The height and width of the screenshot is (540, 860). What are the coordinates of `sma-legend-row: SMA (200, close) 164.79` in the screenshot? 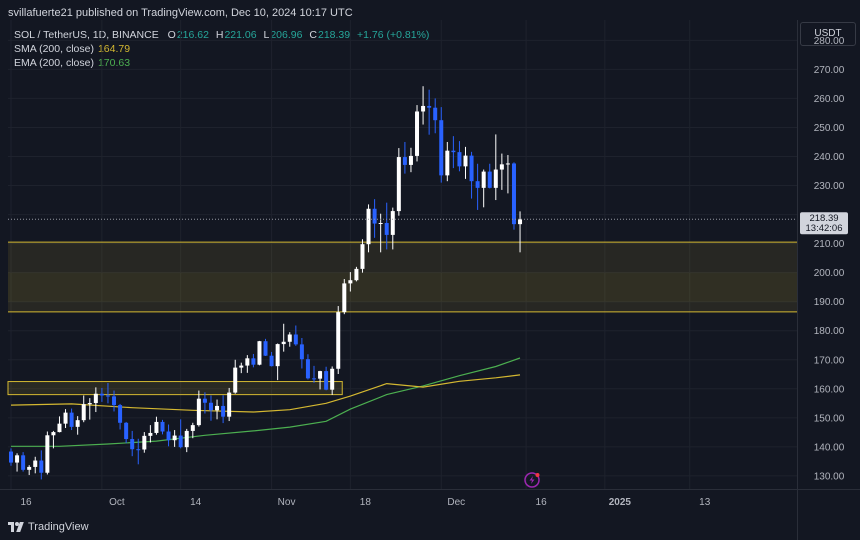 It's located at (221, 49).